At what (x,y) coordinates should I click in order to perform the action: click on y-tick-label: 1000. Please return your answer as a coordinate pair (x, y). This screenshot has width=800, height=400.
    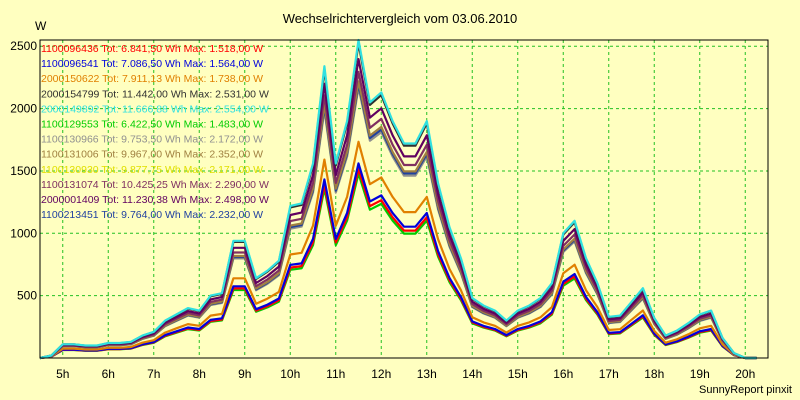
    Looking at the image, I should click on (23, 233).